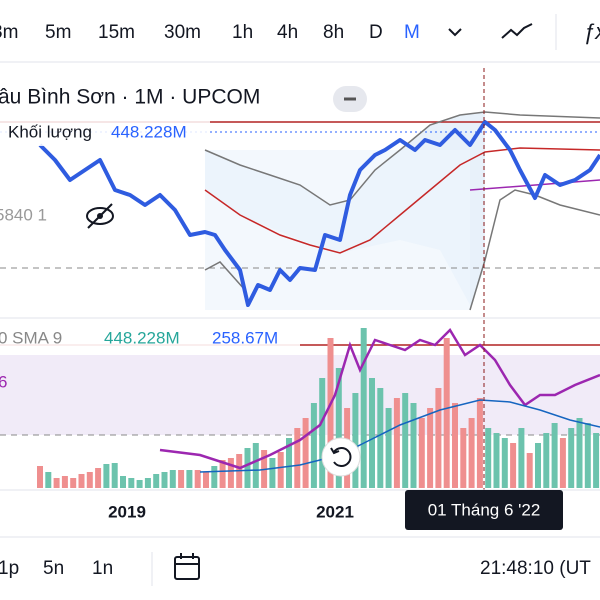 The image size is (600, 600). I want to click on clock: 21:48:10 (UT, so click(535, 568).